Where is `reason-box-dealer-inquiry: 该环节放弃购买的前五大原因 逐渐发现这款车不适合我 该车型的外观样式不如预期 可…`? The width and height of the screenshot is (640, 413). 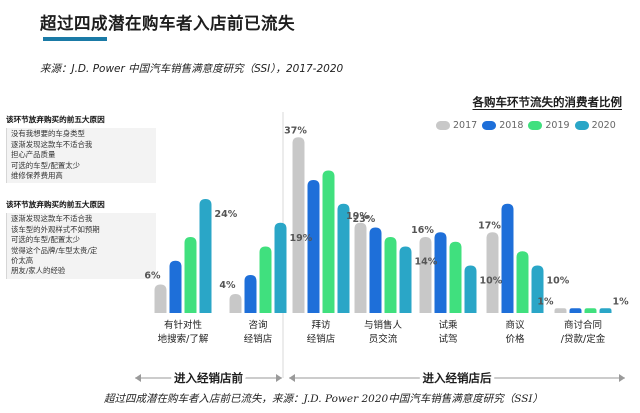 reason-box-dealer-inquiry: 该环节放弃购买的前五大原因 逐渐发现这款车不适合我 该车型的外观样式不如预期 可… is located at coordinates (81, 239).